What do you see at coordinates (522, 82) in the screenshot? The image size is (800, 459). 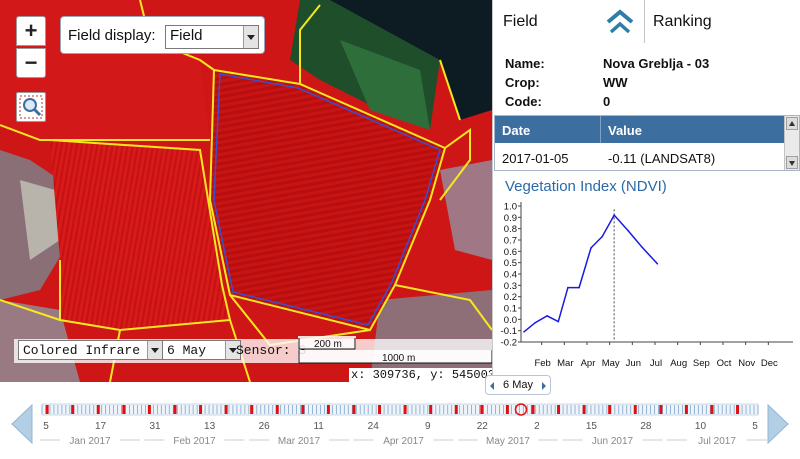 I see `crop-label: Crop:` at bounding box center [522, 82].